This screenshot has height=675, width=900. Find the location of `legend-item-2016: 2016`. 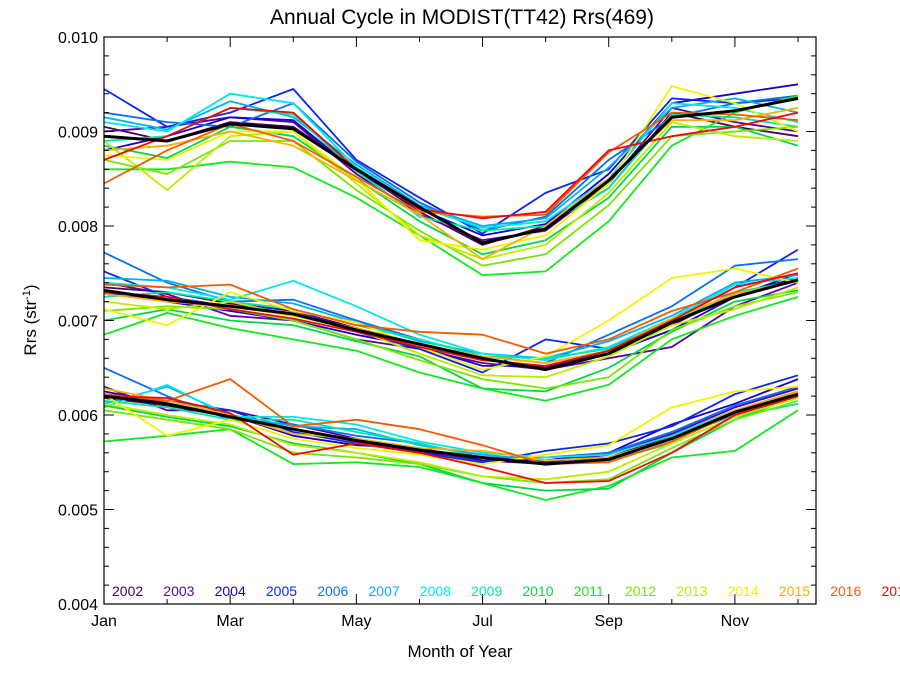

legend-item-2016: 2016 is located at coordinates (845, 591).